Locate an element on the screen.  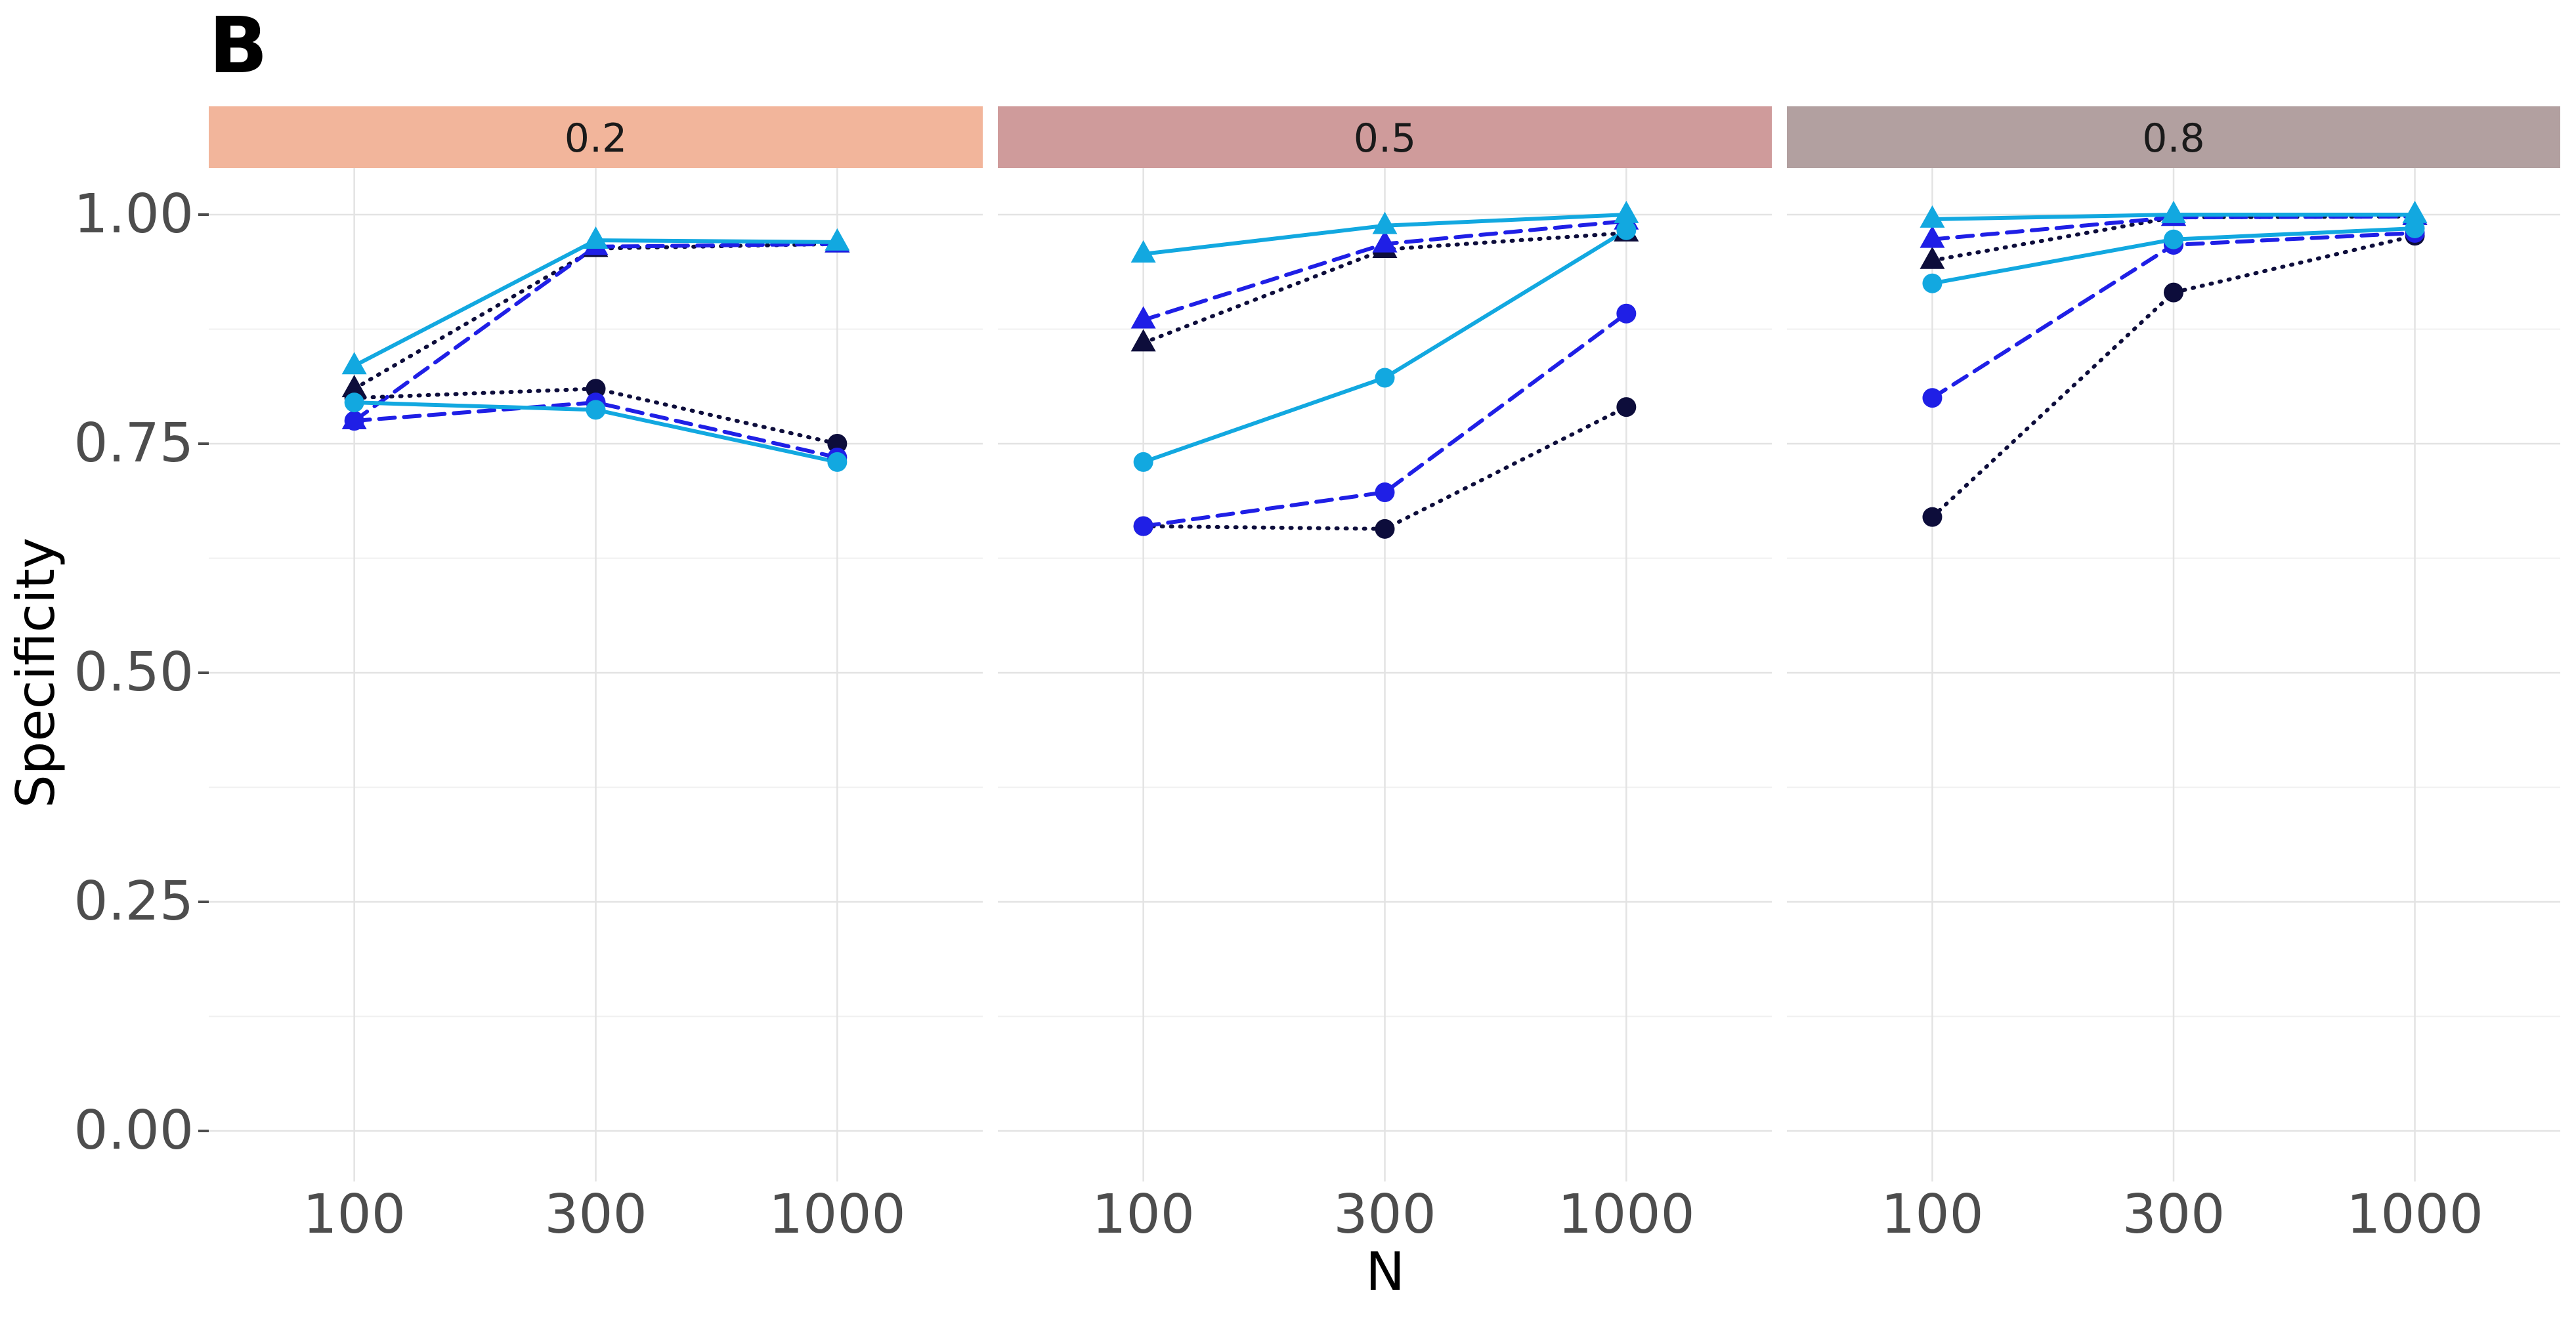
facet-strip-label: 0.5 is located at coordinates (1385, 138).